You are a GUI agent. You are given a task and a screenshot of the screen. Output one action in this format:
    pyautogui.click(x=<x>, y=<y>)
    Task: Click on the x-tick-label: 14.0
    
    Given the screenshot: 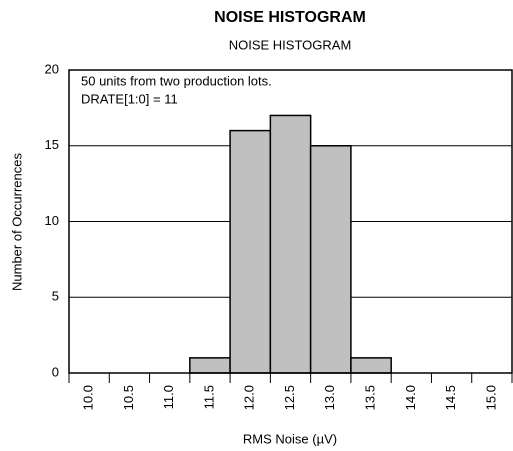 What is the action you would take?
    pyautogui.click(x=410, y=397)
    